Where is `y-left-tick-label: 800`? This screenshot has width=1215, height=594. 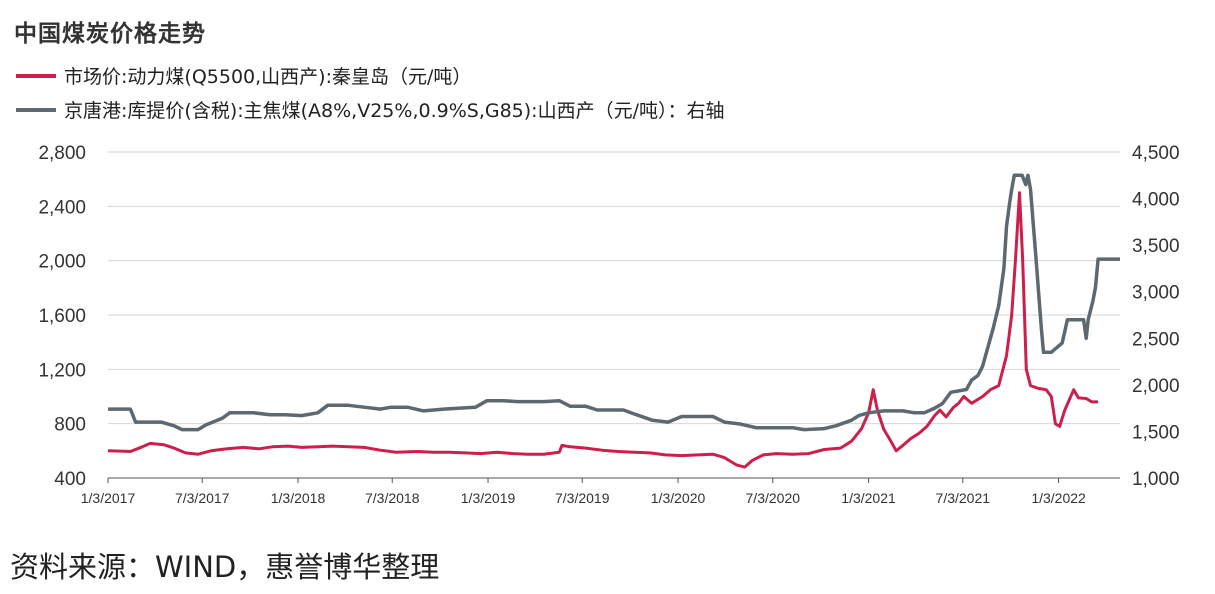 y-left-tick-label: 800 is located at coordinates (70, 425).